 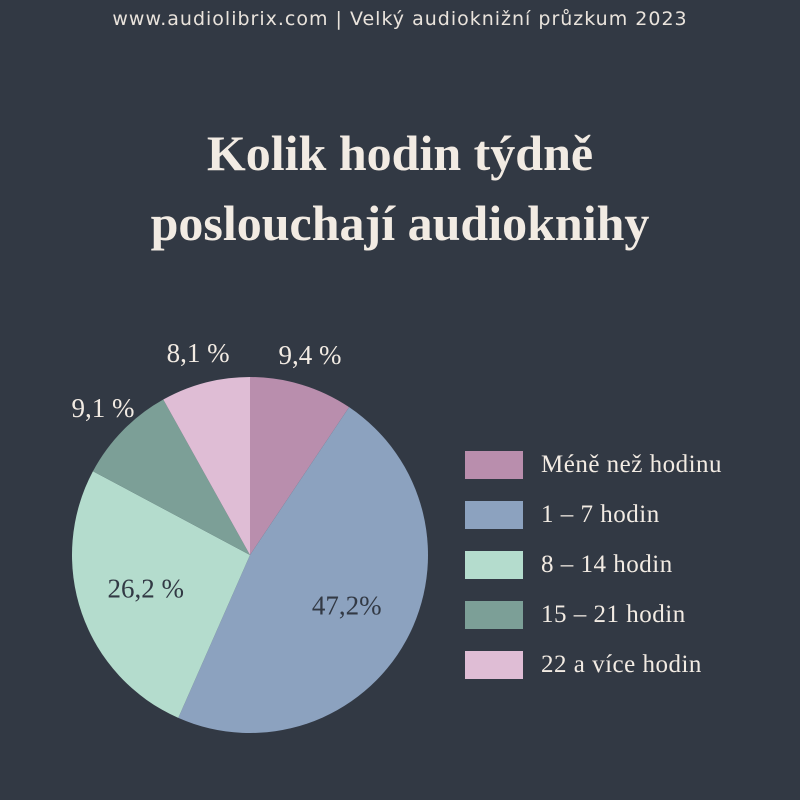 I want to click on legend-item-15-21-hodin: 15 – 21 hodin, so click(x=625, y=615).